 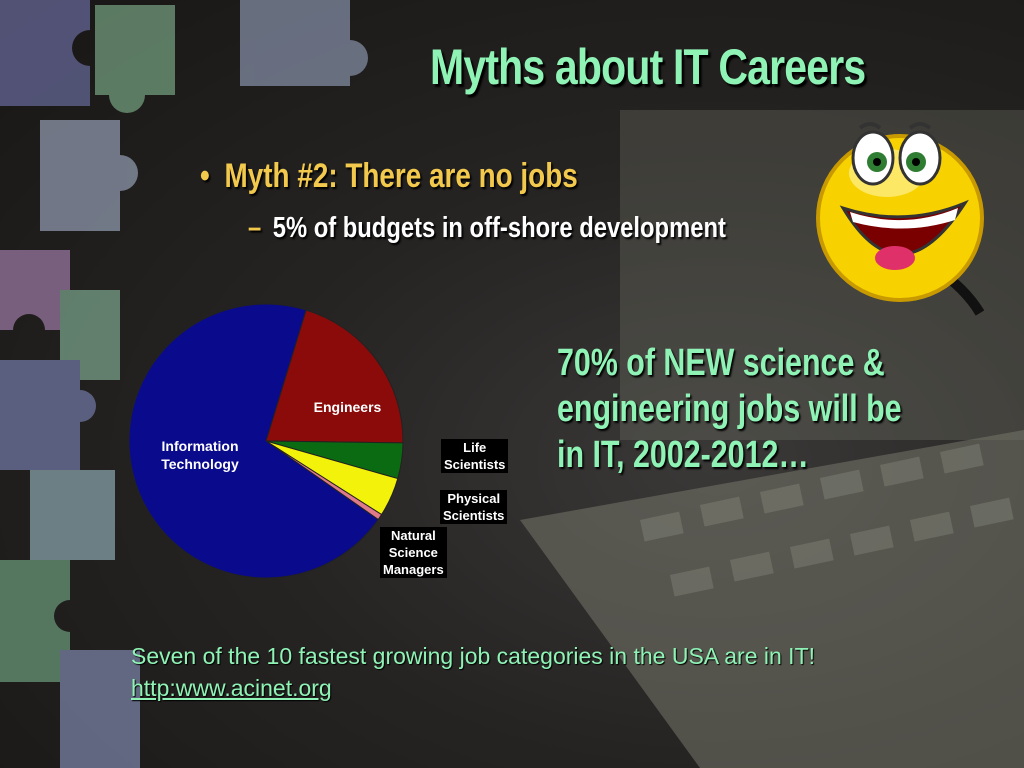 I want to click on footer-link: http:www.acinet.org, so click(x=231, y=688).